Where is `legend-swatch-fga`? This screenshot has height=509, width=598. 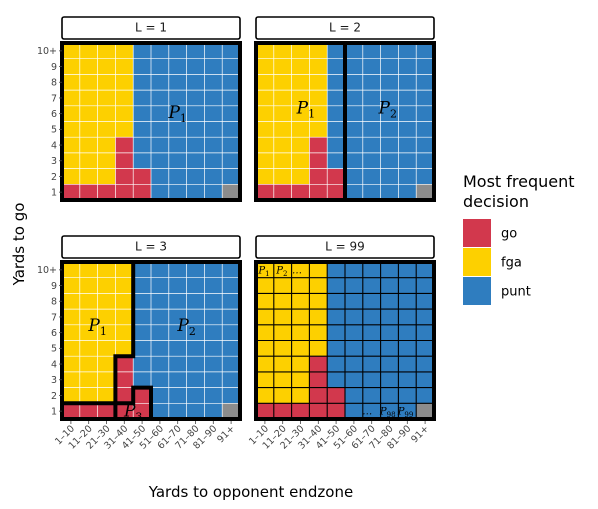
legend-swatch-fga is located at coordinates (477, 262).